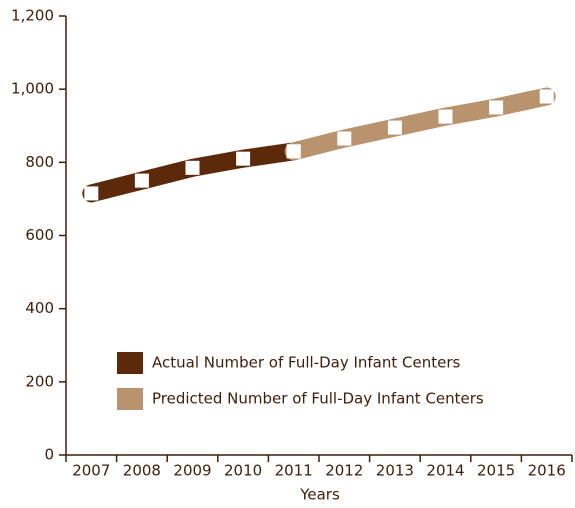 Image resolution: width=575 pixels, height=508 pixels. What do you see at coordinates (319, 495) in the screenshot?
I see `x-axis-title: Years` at bounding box center [319, 495].